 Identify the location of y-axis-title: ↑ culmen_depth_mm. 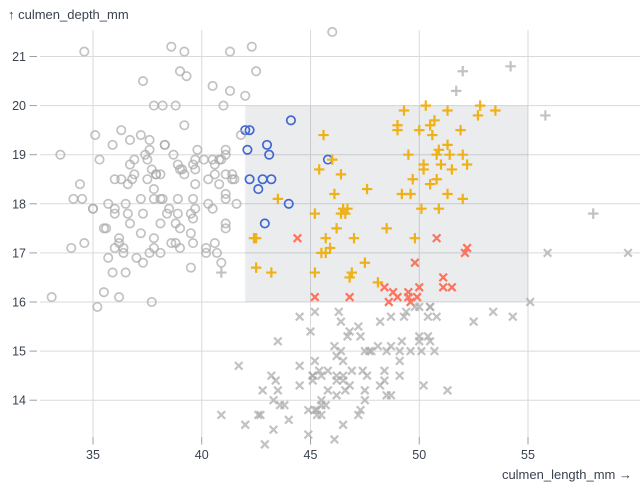
(68, 14).